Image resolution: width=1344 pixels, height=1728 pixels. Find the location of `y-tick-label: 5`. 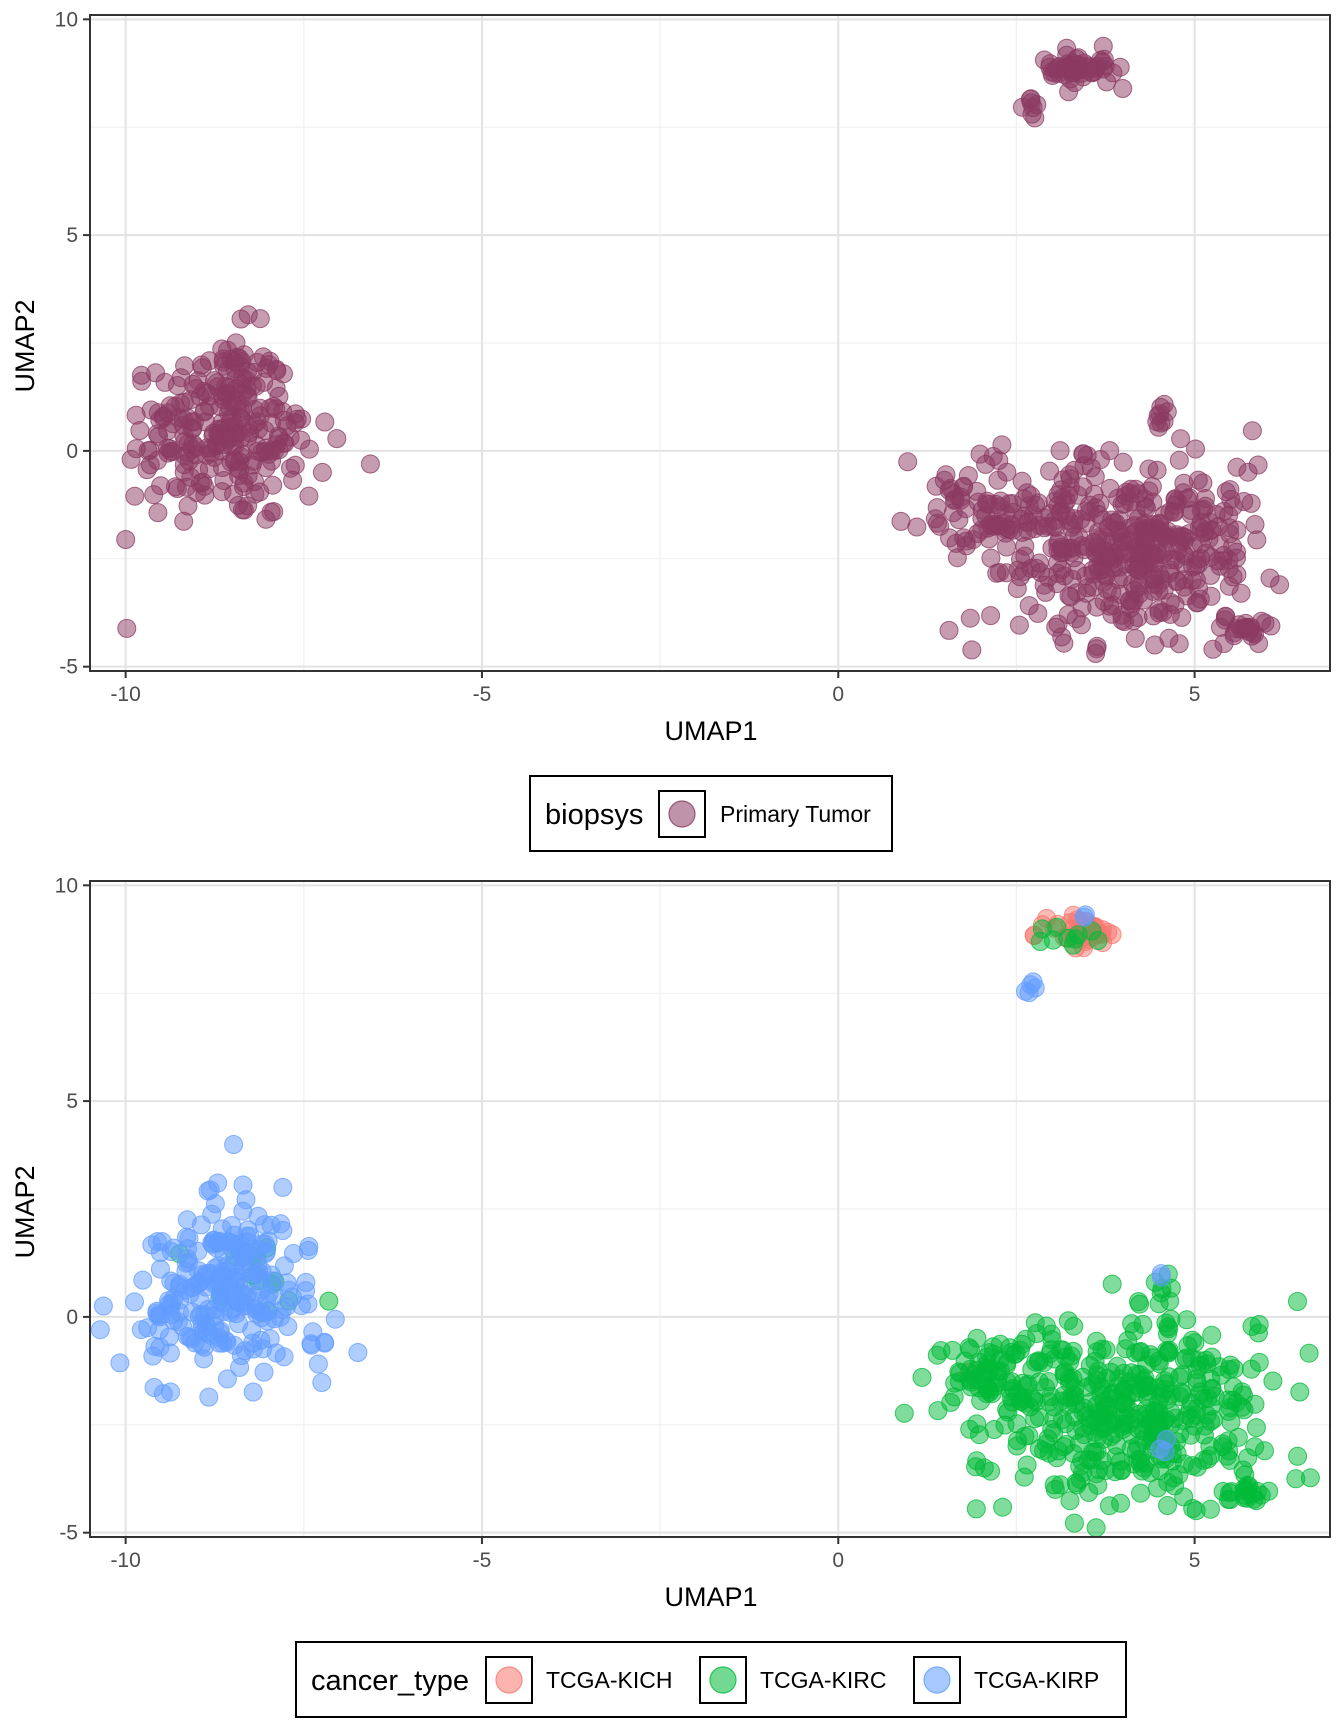

y-tick-label: 5 is located at coordinates (72, 1101).